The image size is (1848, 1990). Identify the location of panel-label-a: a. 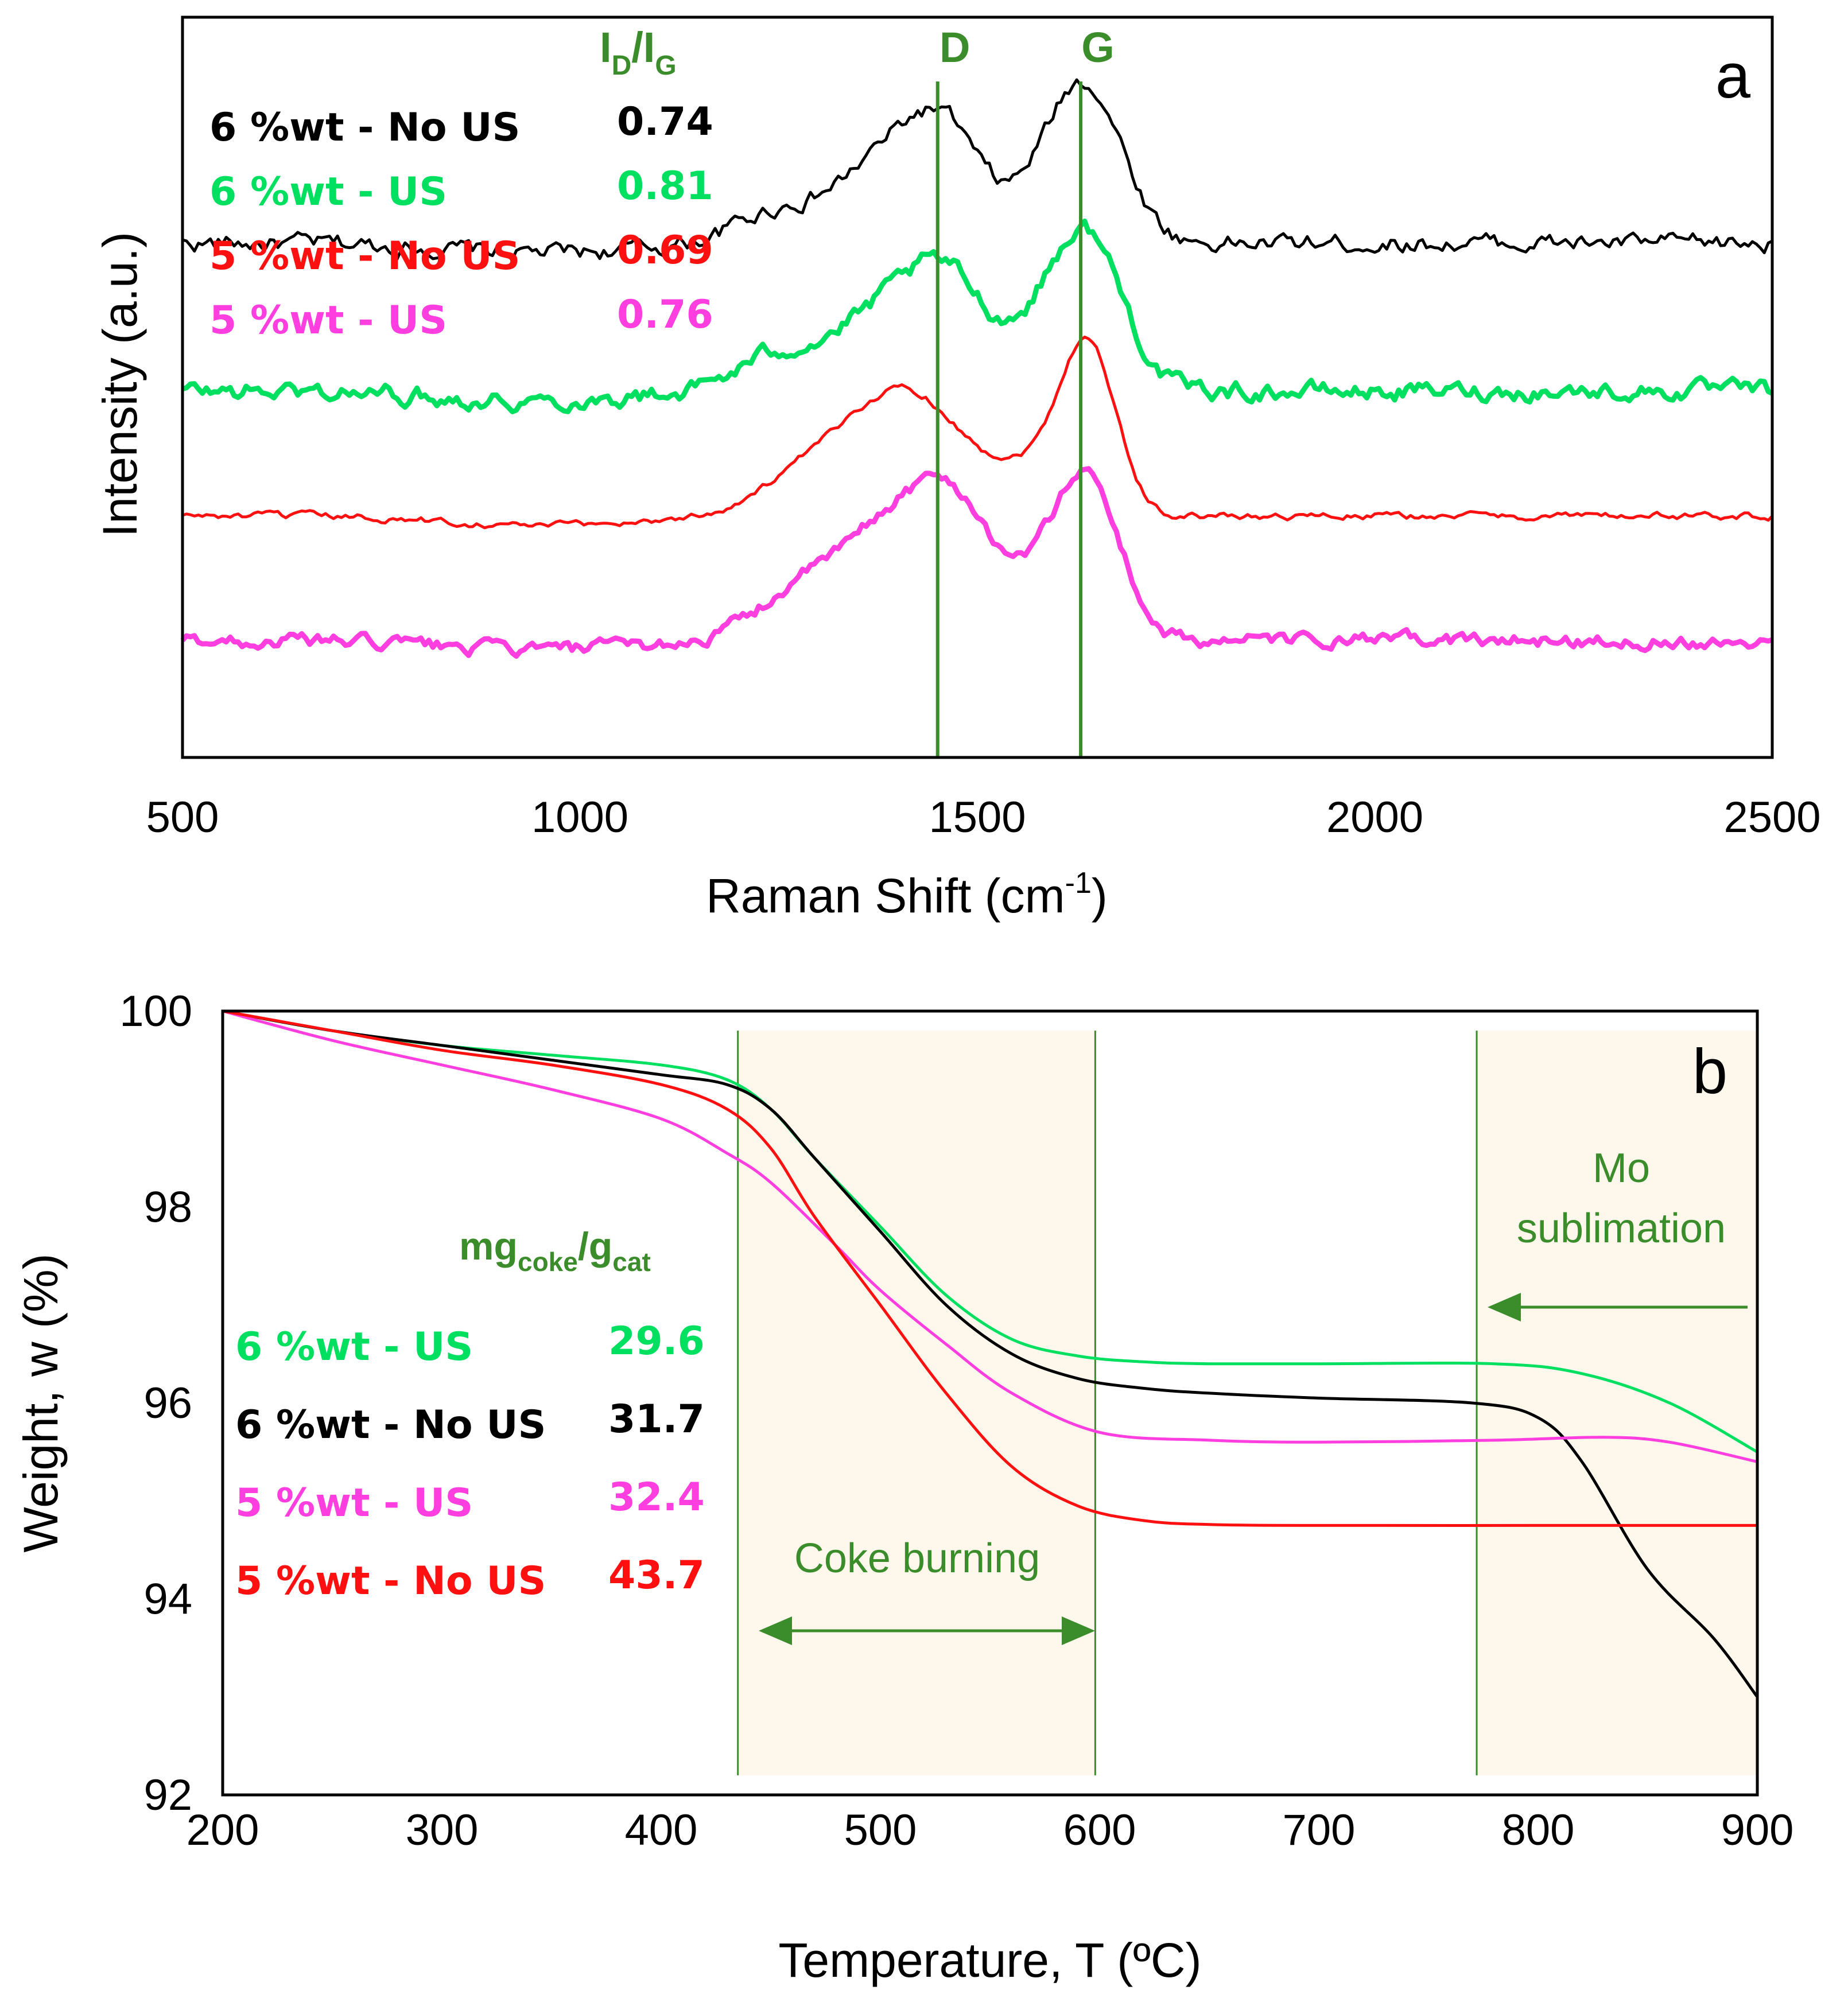
(1733, 76).